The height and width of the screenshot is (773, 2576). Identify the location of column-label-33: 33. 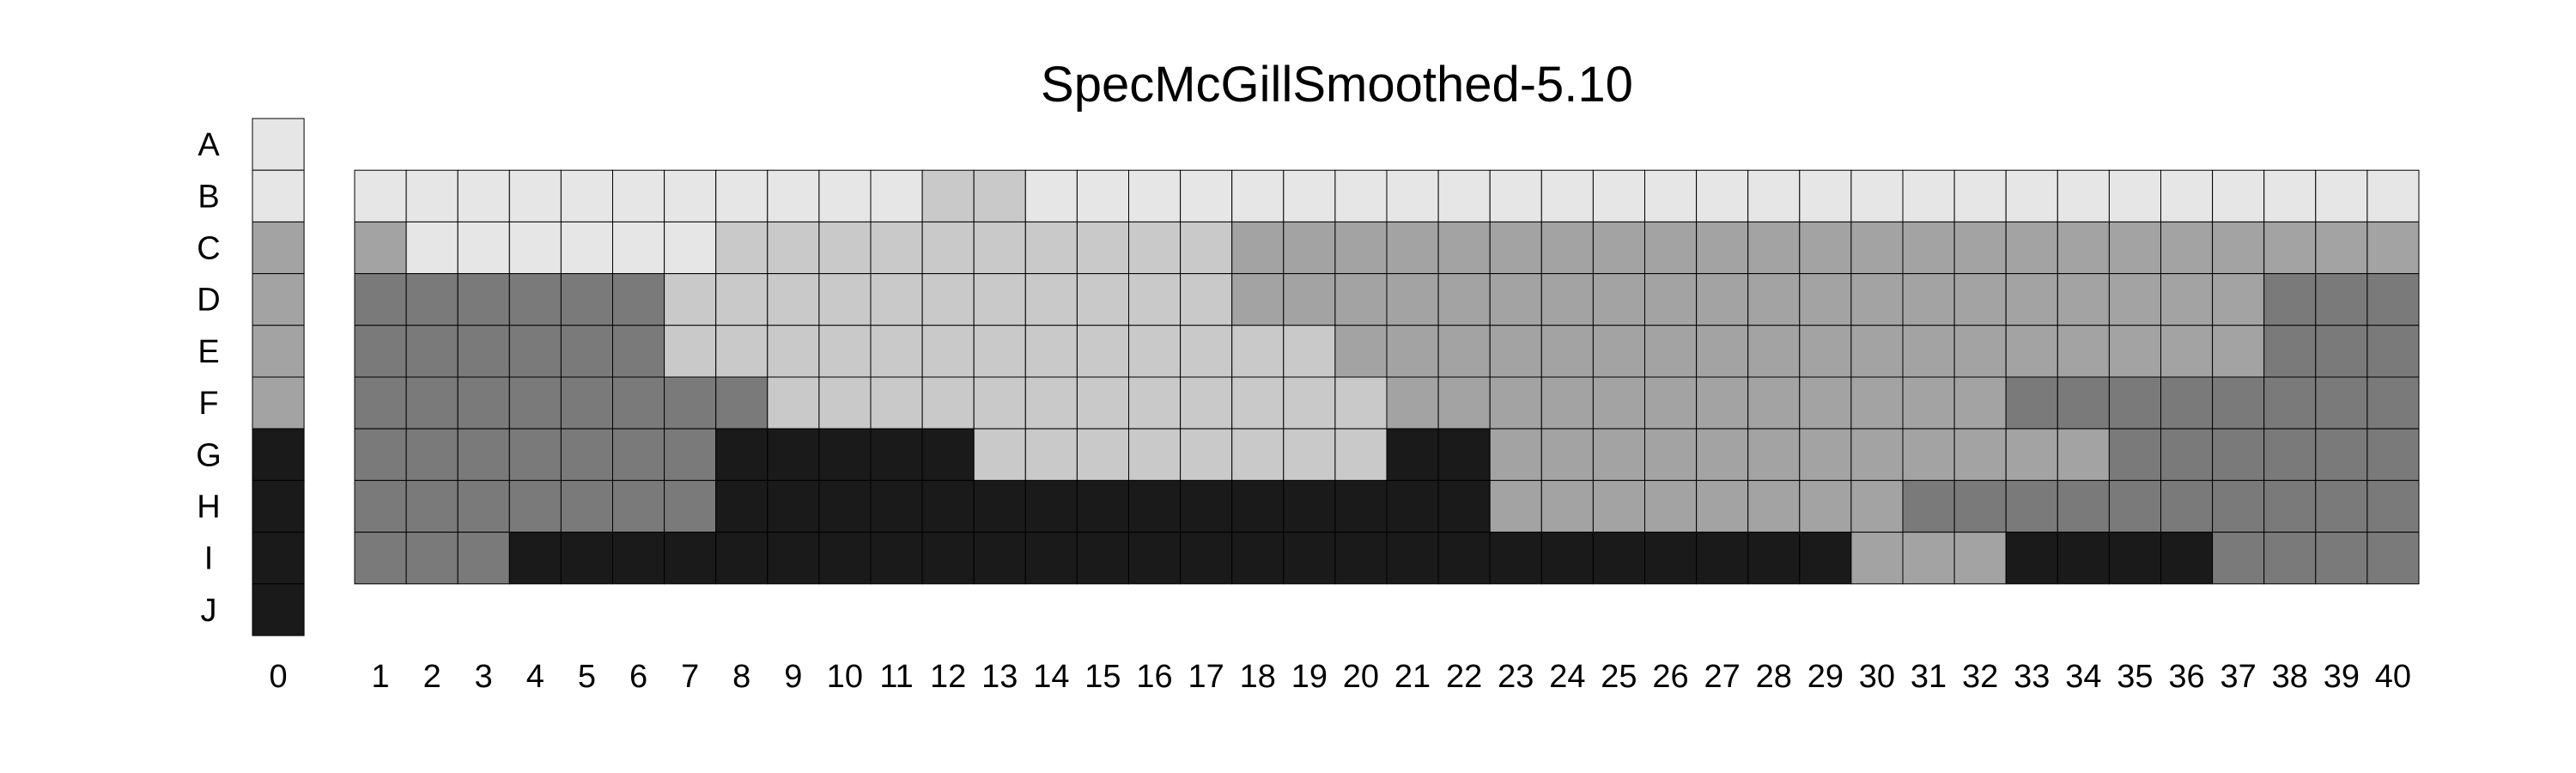
(2032, 677).